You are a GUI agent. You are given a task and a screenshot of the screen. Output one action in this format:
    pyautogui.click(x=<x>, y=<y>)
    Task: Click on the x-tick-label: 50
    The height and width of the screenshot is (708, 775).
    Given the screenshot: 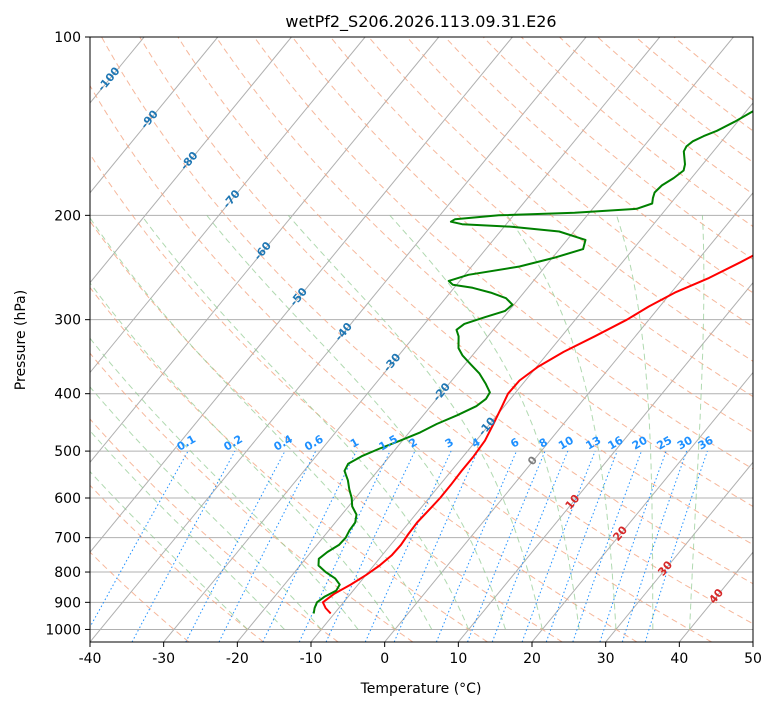 What is the action you would take?
    pyautogui.click(x=753, y=659)
    